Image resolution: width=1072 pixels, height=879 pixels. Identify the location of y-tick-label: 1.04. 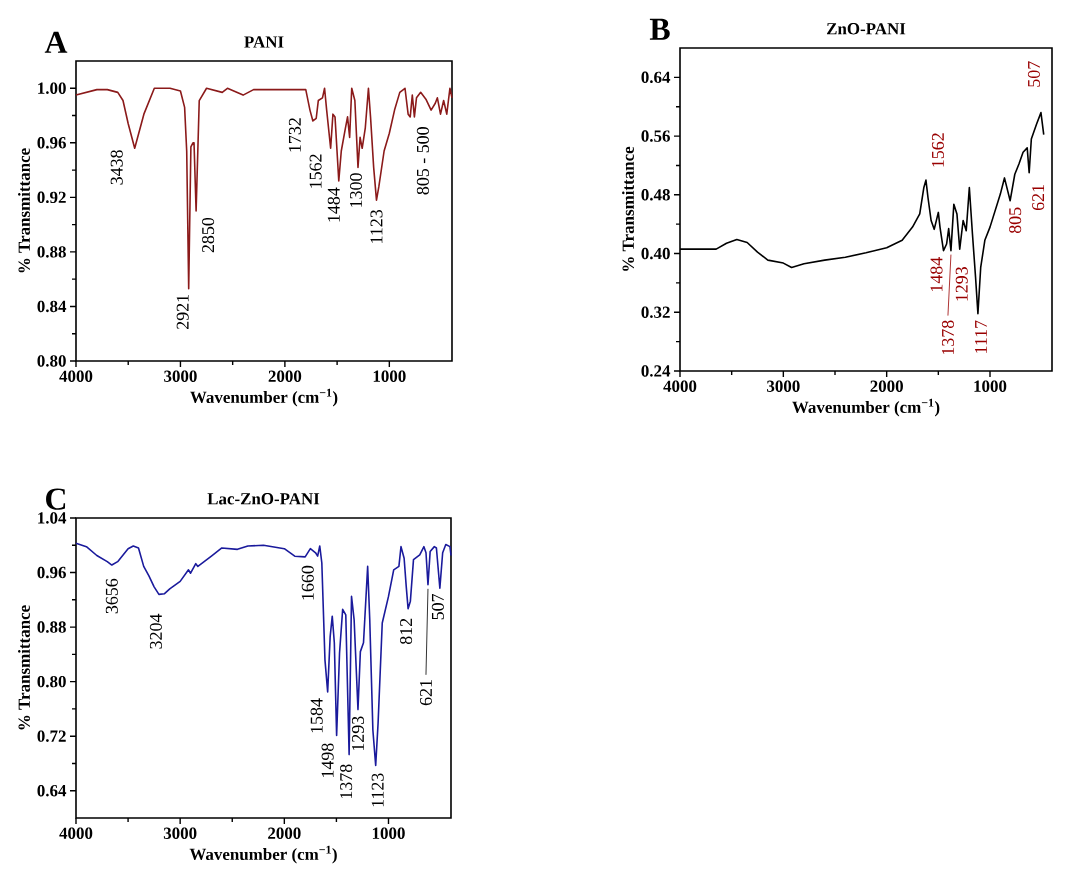
(52, 518).